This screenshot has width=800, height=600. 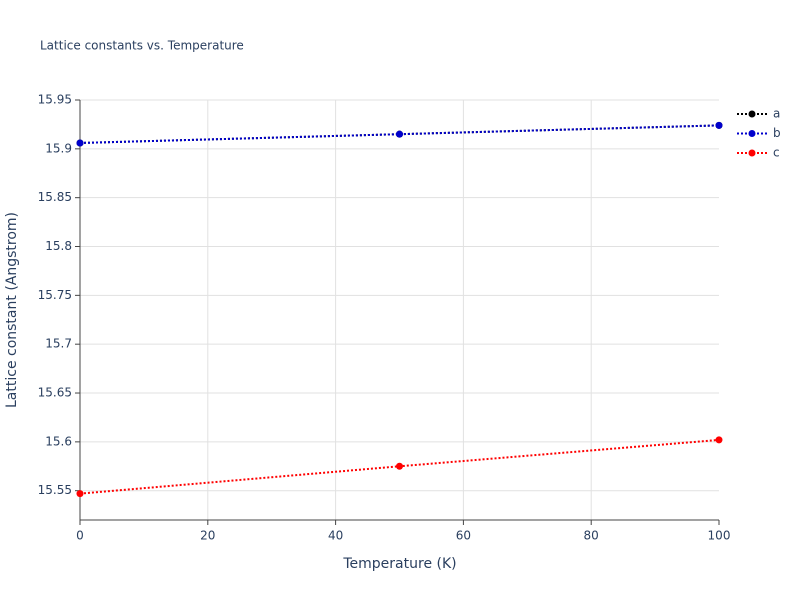 What do you see at coordinates (399, 564) in the screenshot?
I see `x-axis-label: Temperature (K)` at bounding box center [399, 564].